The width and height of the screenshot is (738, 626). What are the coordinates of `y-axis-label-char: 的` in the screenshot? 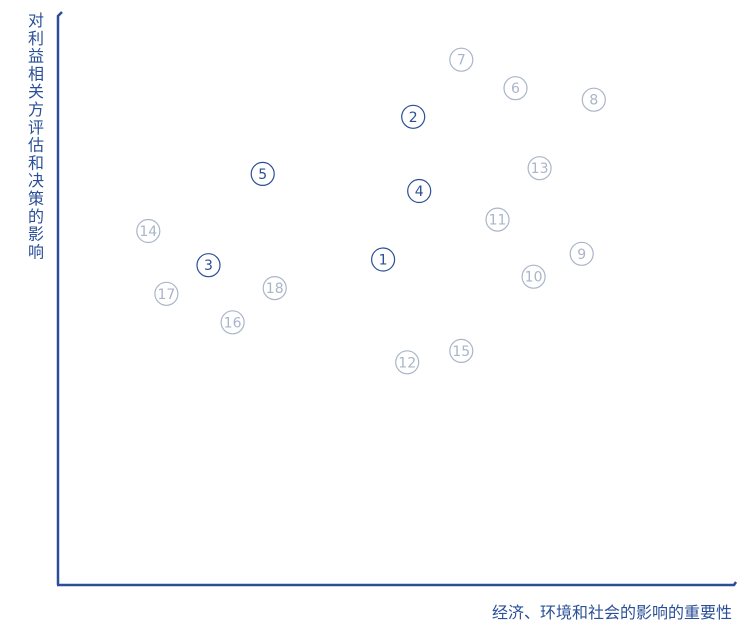 It's located at (36, 216).